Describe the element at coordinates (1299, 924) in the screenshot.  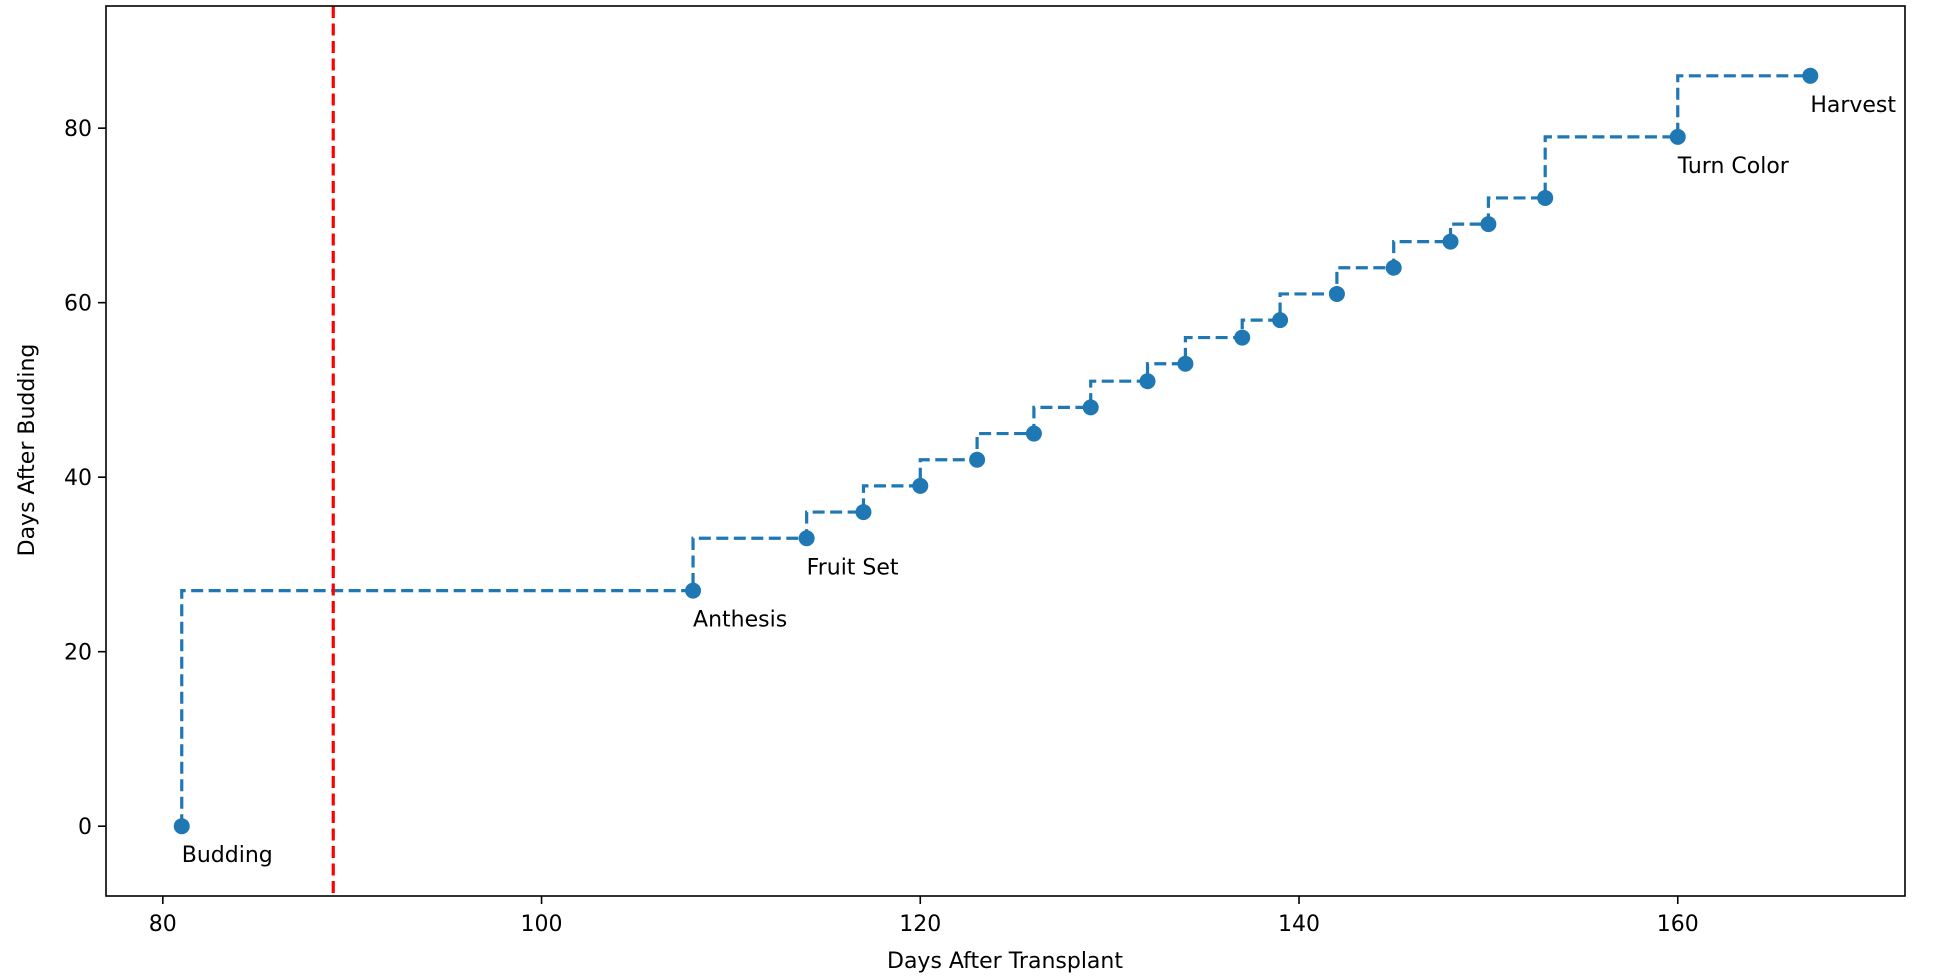
I see `x-tick-label: 140` at that location.